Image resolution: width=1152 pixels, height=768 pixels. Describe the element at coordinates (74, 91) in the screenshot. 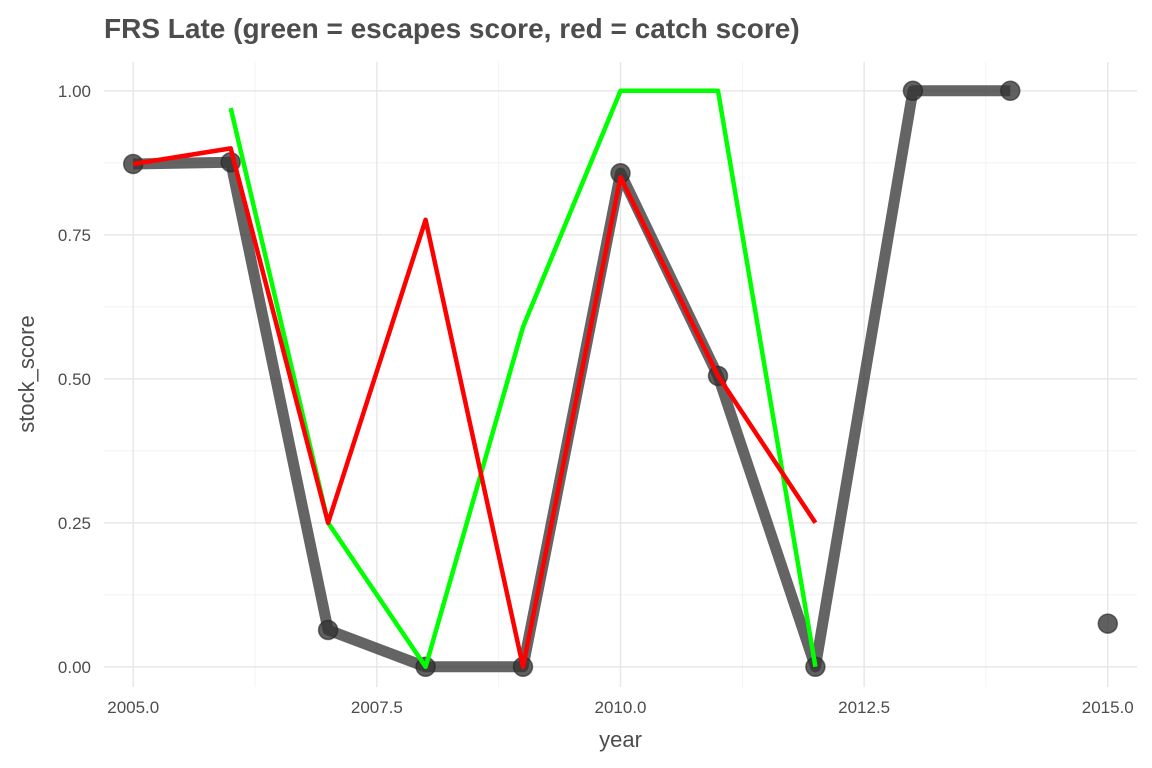

I see `y-tick-label: 1.00` at that location.